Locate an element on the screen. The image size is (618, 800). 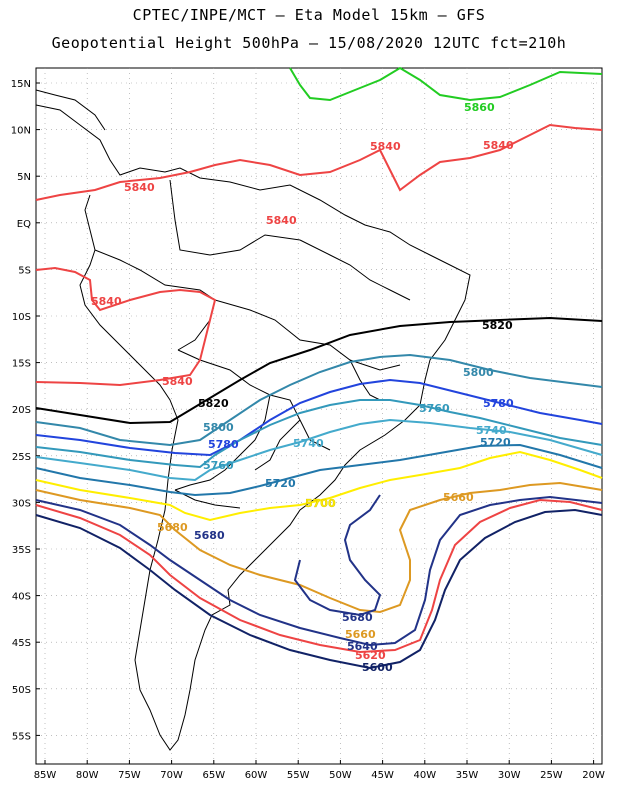
lon-label: 85W is located at coordinates (45, 775).